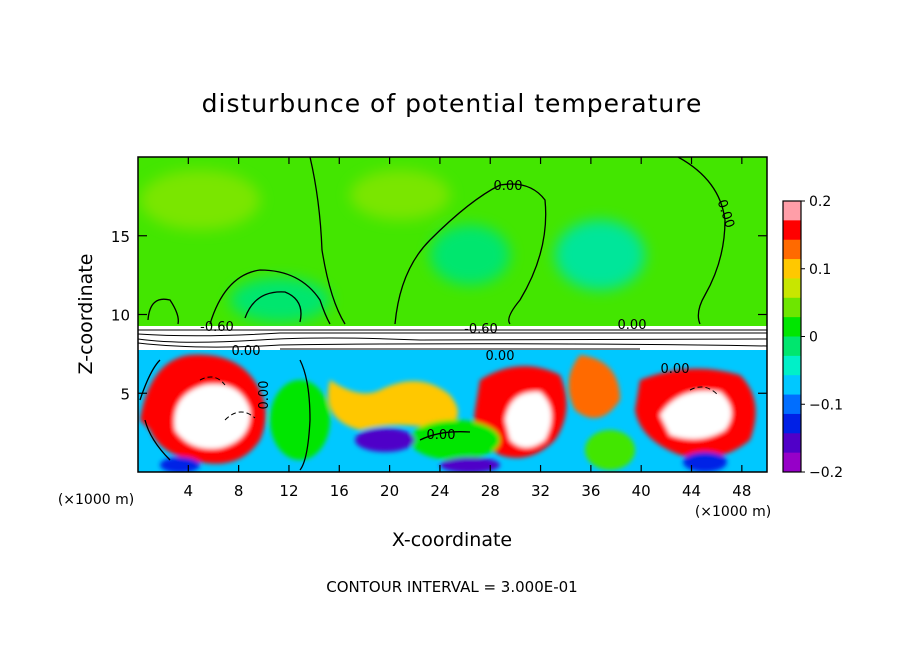 This screenshot has height=654, width=904. What do you see at coordinates (741, 491) in the screenshot?
I see `x-tick-label: 48` at bounding box center [741, 491].